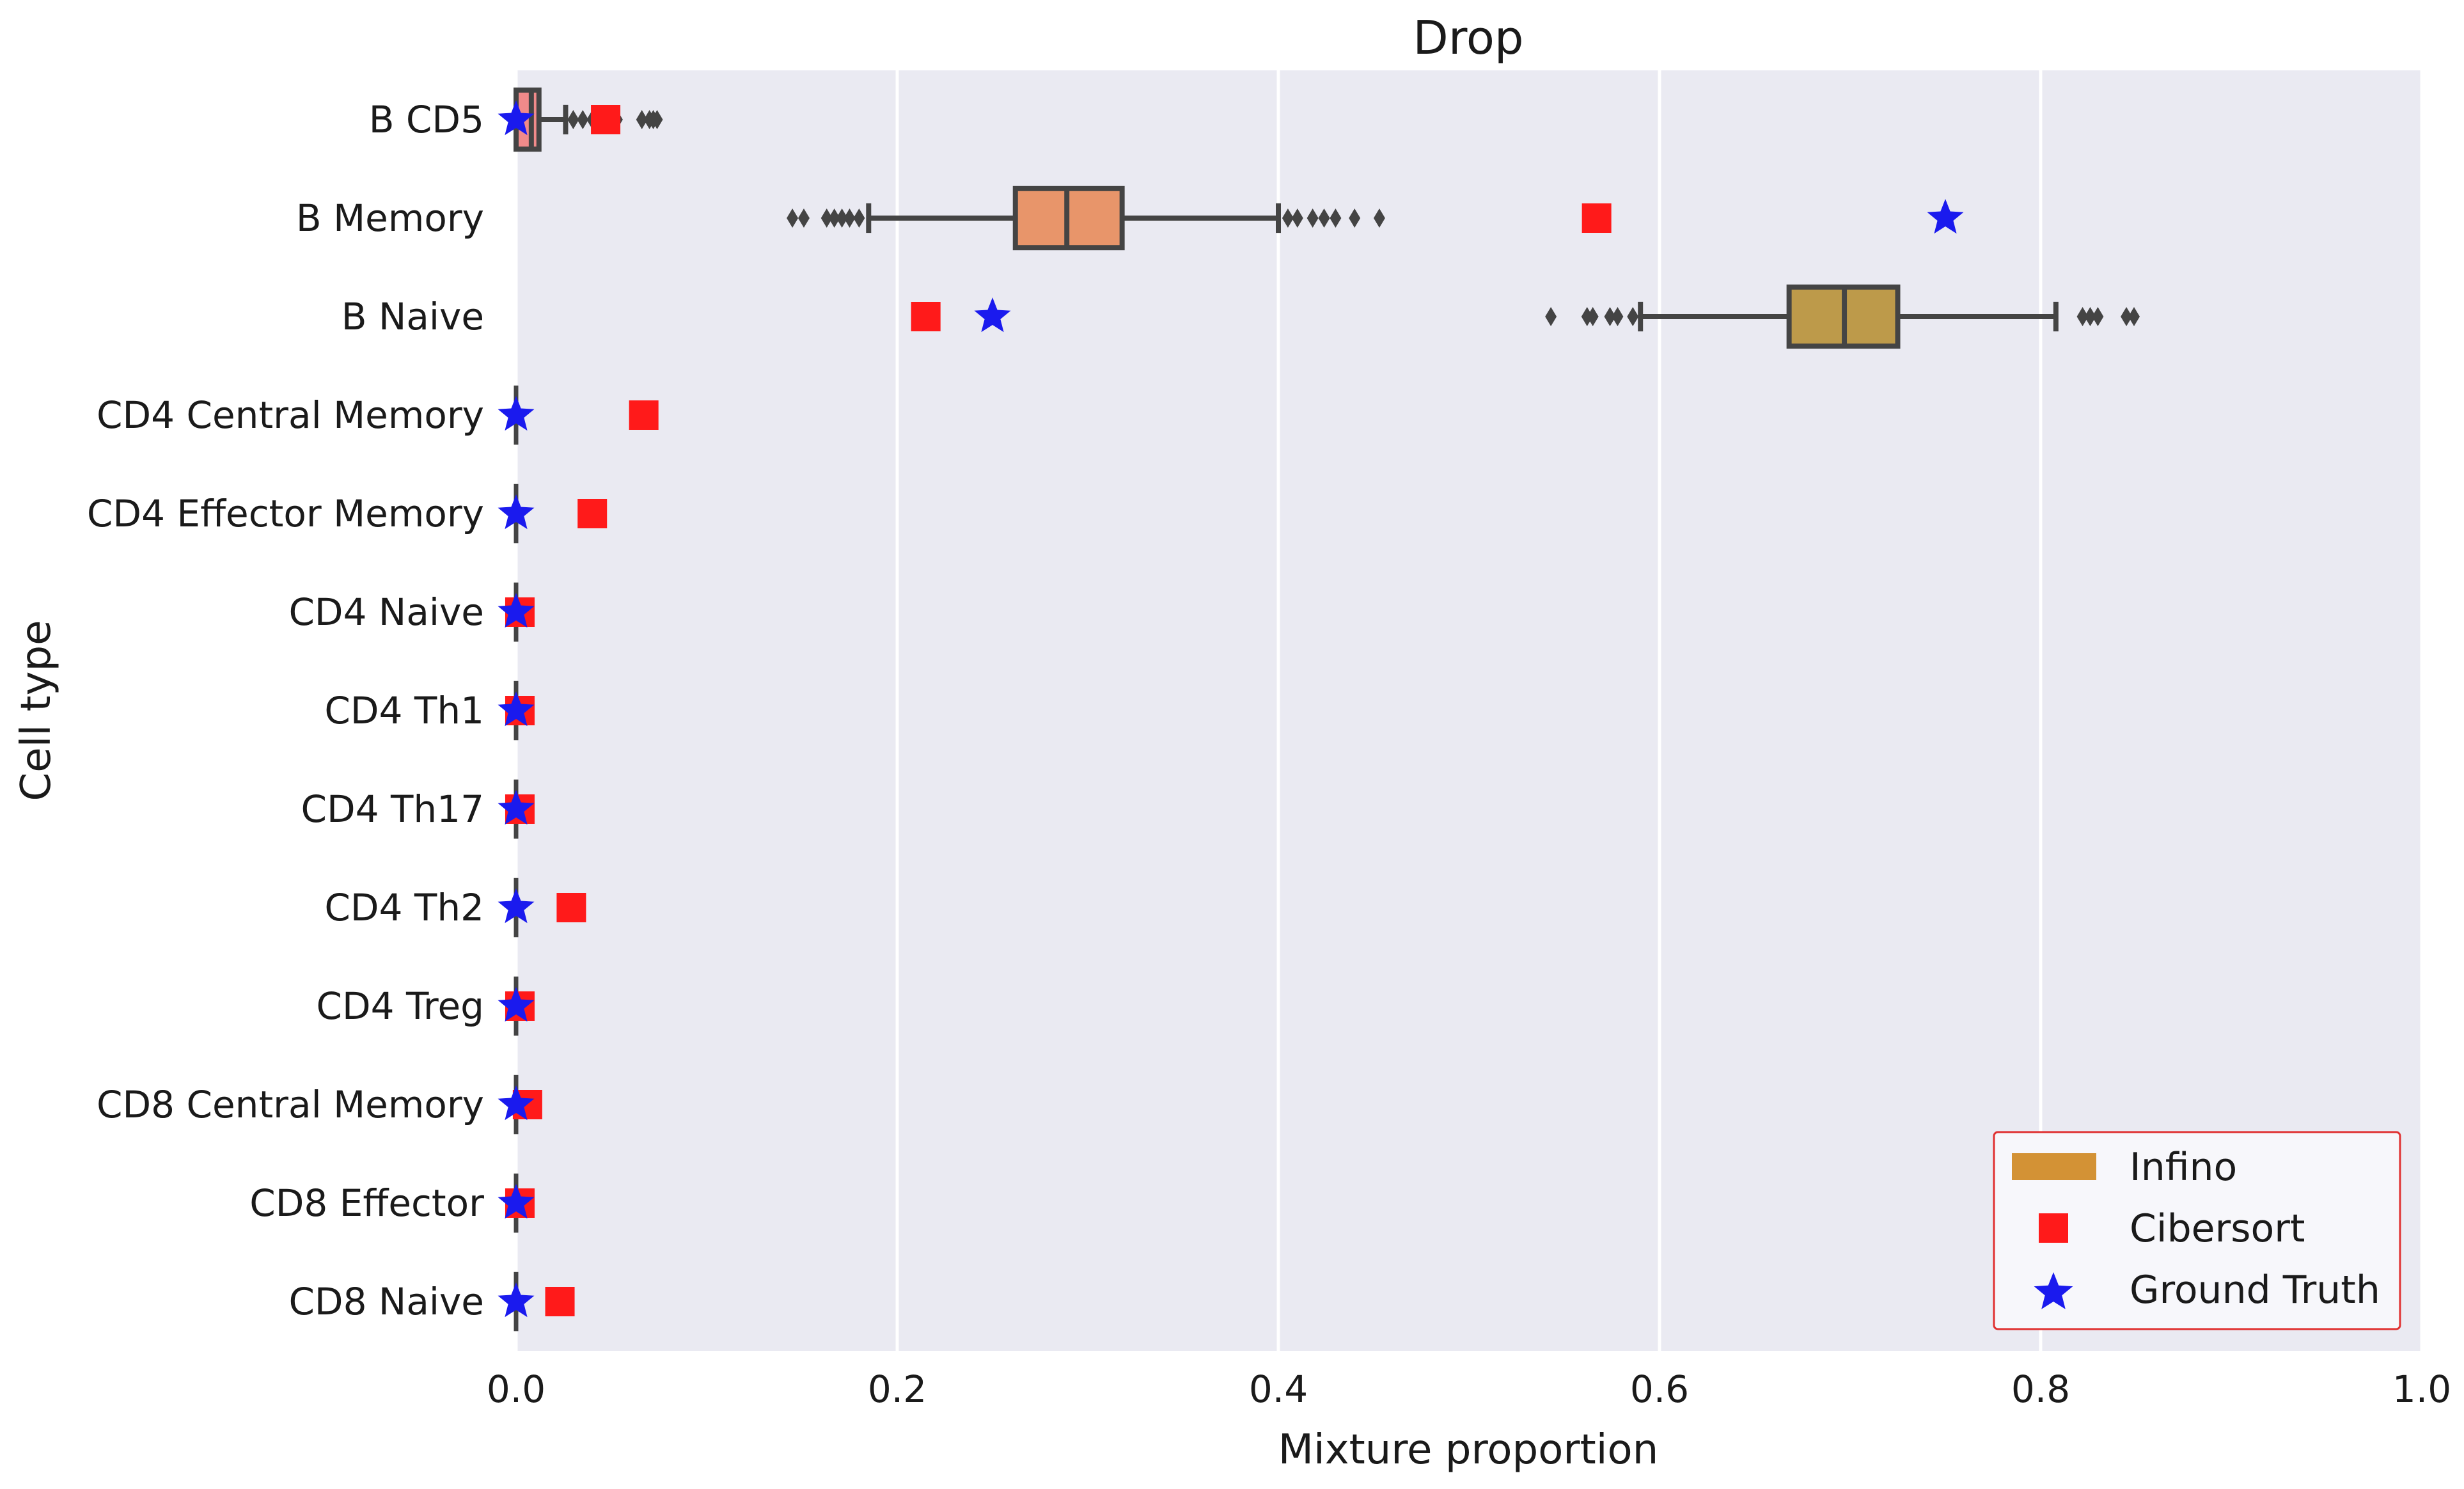  Describe the element at coordinates (426, 119) in the screenshot. I see `y-tick-label: B CD5` at that location.